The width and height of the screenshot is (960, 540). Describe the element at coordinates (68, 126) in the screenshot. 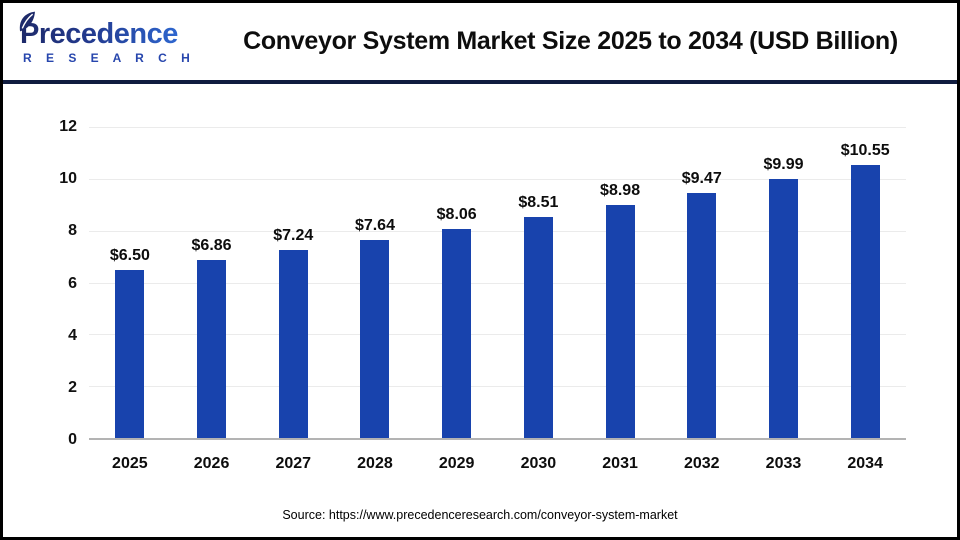

I see `y-tick-label: 12` at that location.